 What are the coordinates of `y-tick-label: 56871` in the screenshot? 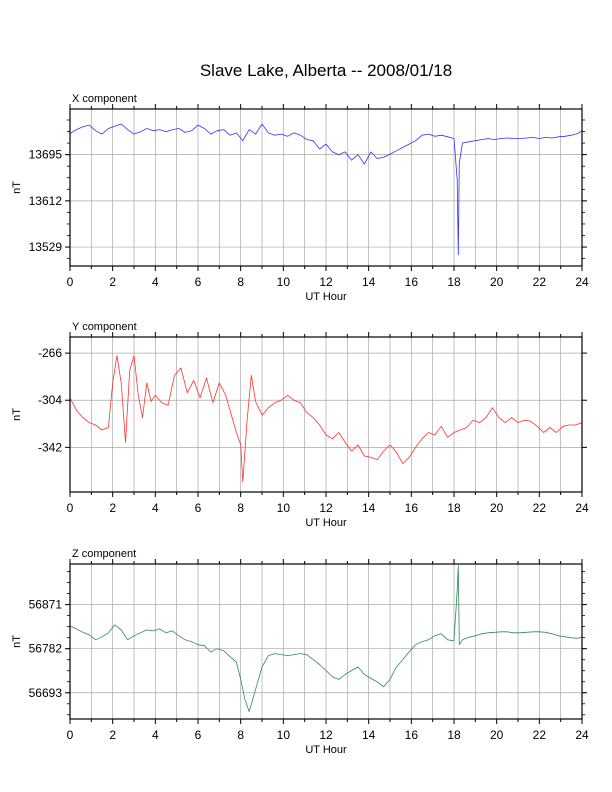 It's located at (46, 605).